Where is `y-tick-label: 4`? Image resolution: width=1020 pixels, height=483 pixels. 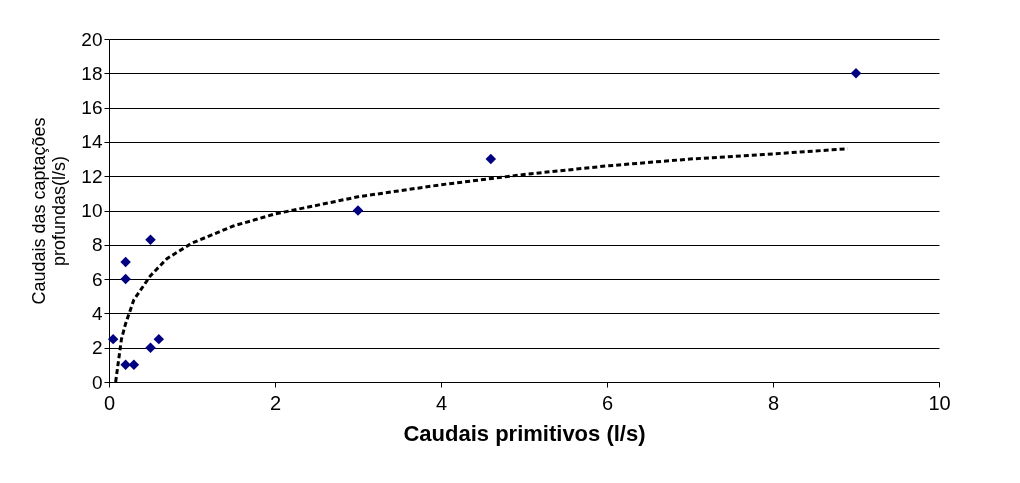 y-tick-label: 4 is located at coordinates (97, 313).